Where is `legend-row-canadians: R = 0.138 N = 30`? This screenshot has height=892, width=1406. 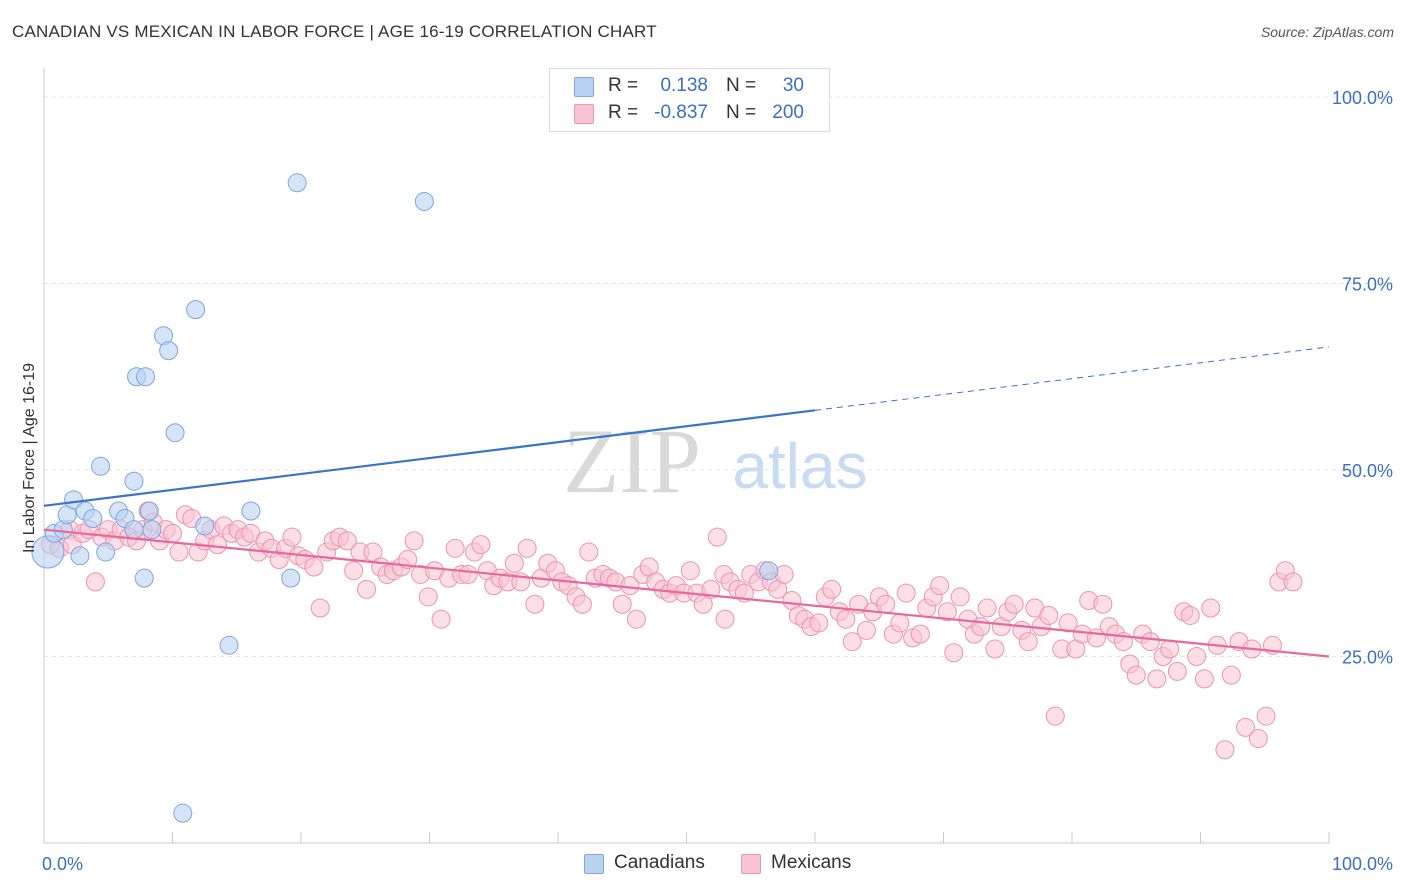 legend-row-canadians: R = 0.138 N = 30 is located at coordinates (689, 86).